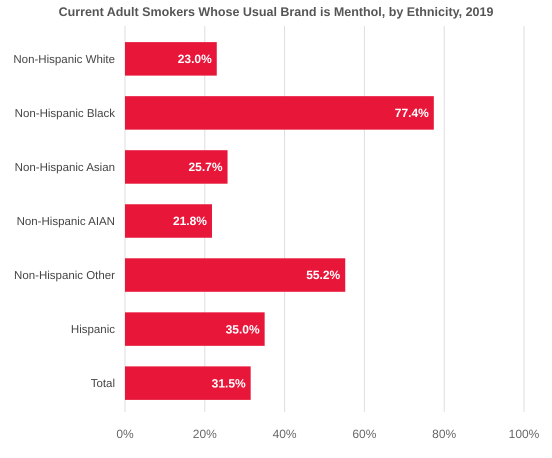  Describe the element at coordinates (243, 329) in the screenshot. I see `data-label: 35.0%` at that location.